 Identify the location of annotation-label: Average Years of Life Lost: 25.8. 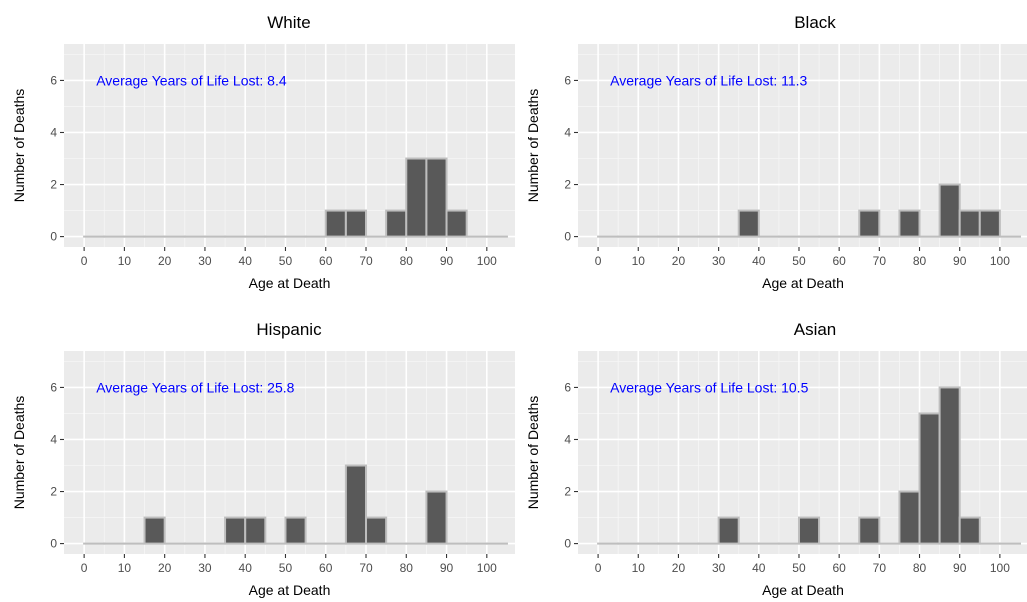
(195, 387).